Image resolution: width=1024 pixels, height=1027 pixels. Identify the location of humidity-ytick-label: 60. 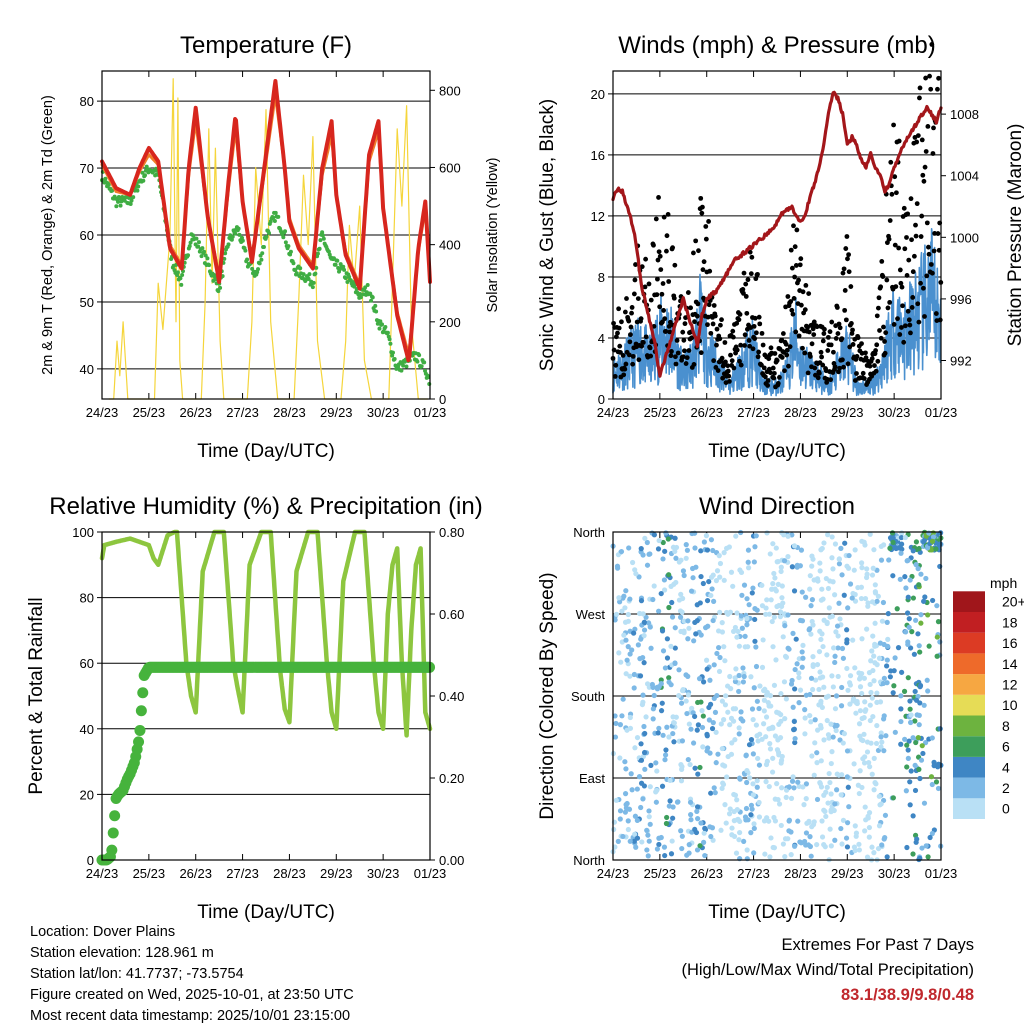
(87, 663).